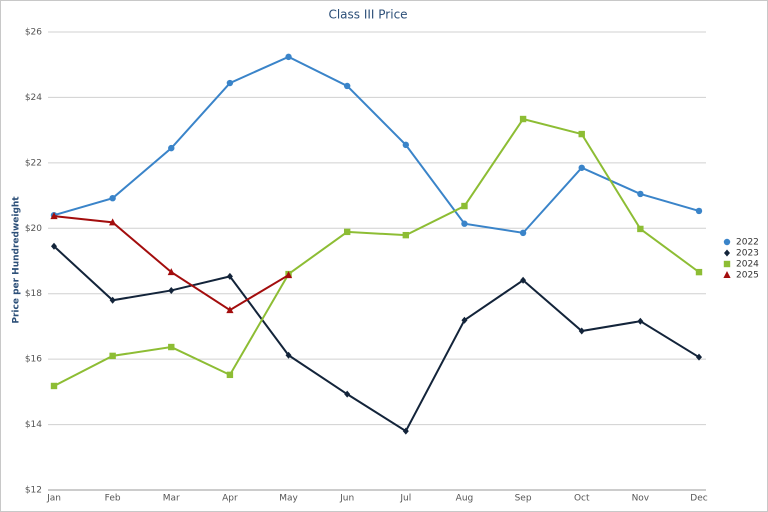 This screenshot has width=768, height=512. I want to click on y-tick-label: $26, so click(33, 33).